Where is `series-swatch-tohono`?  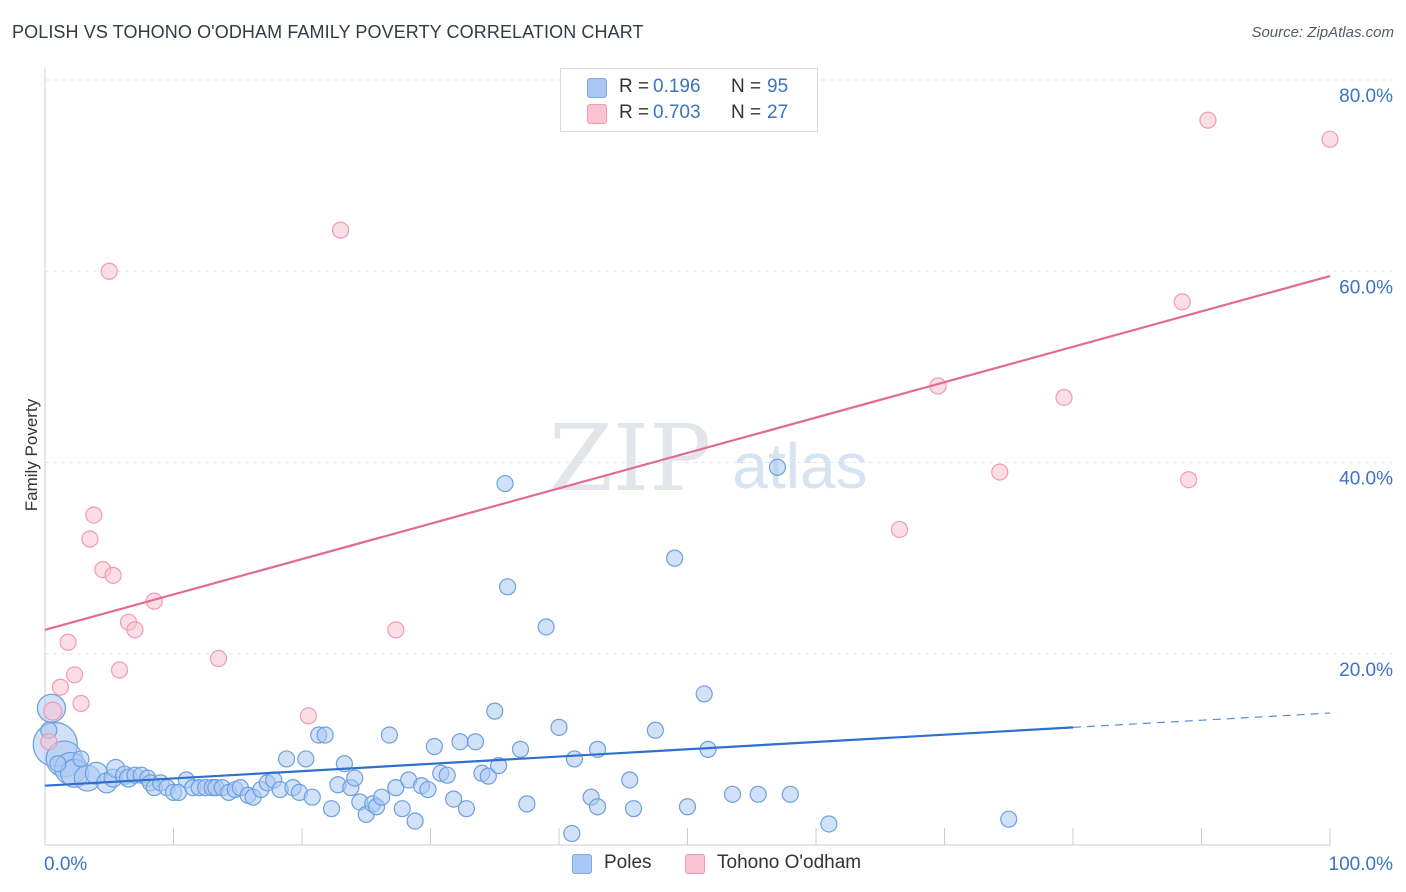 series-swatch-tohono is located at coordinates (695, 864).